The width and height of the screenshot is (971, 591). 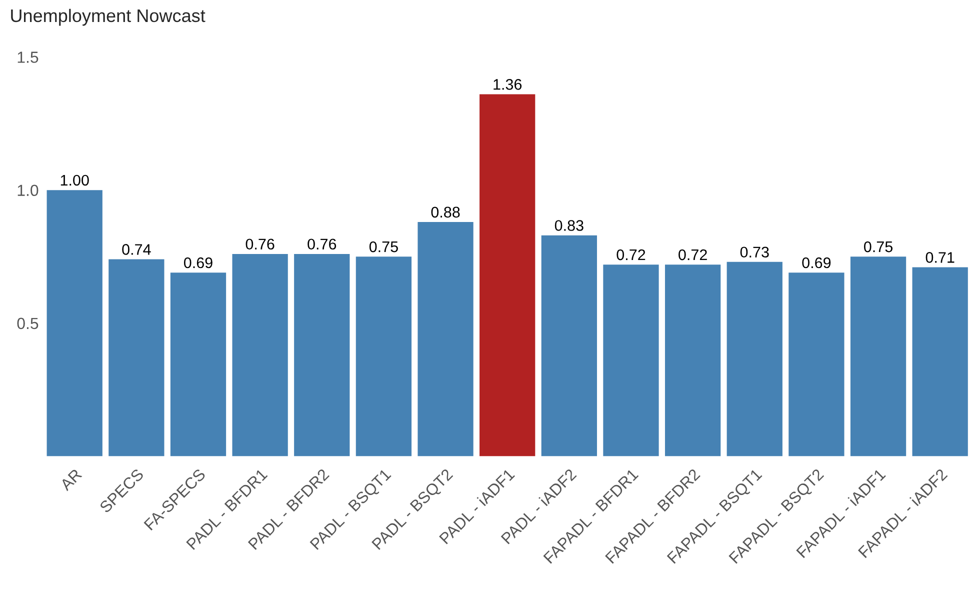 What do you see at coordinates (108, 17) in the screenshot?
I see `chart-title: Unemployment Nowcast` at bounding box center [108, 17].